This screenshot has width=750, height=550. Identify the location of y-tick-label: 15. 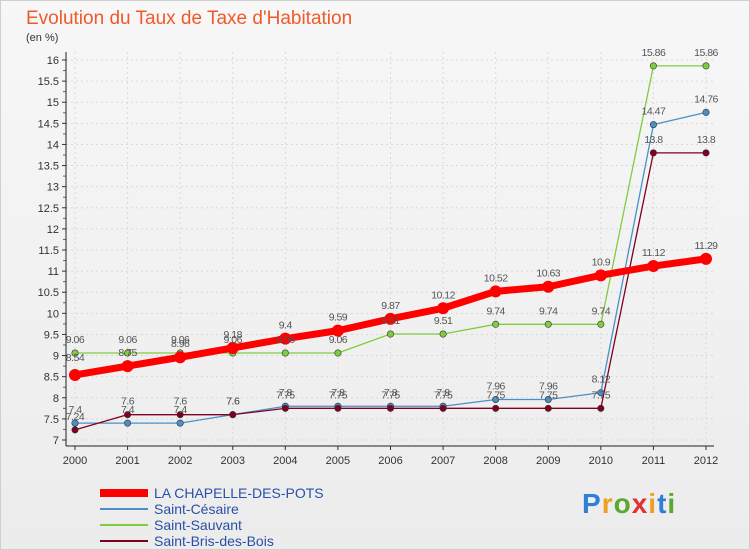
(53, 103).